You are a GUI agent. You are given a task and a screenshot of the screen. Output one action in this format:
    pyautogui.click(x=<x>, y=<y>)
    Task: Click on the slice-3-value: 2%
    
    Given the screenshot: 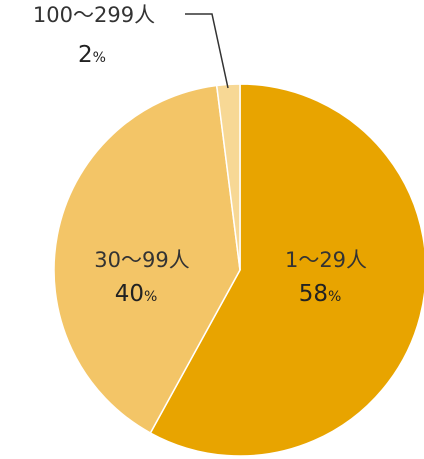 What is the action you would take?
    pyautogui.click(x=92, y=55)
    